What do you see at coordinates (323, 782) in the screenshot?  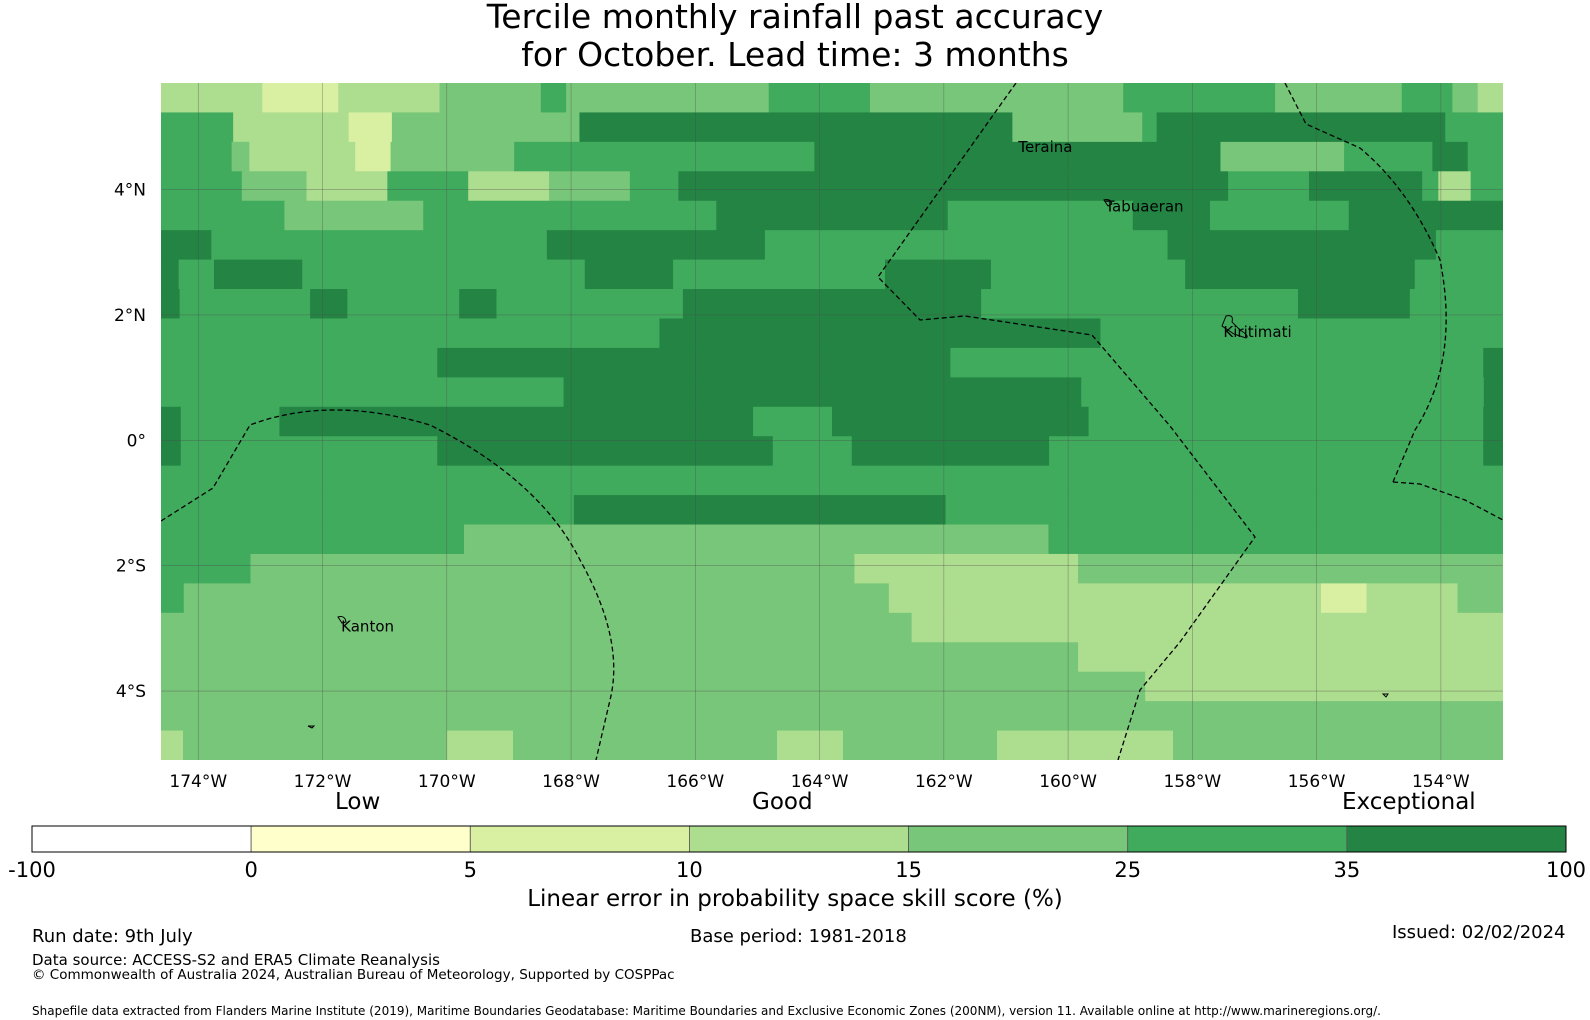 I see `lon-tick-label: 172°W` at bounding box center [323, 782].